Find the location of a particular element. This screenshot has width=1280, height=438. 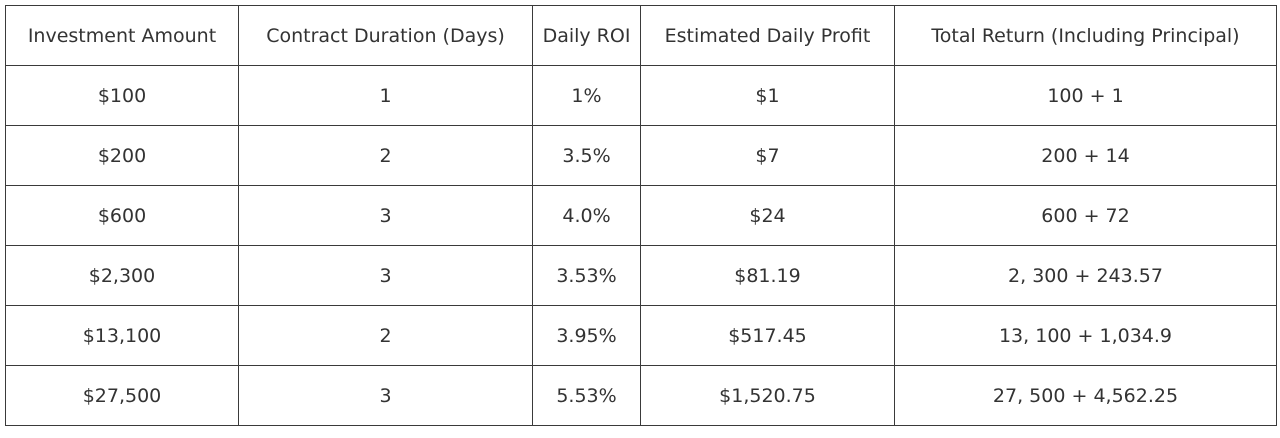

header-cell: Contract Duration (Days) is located at coordinates (385, 35).